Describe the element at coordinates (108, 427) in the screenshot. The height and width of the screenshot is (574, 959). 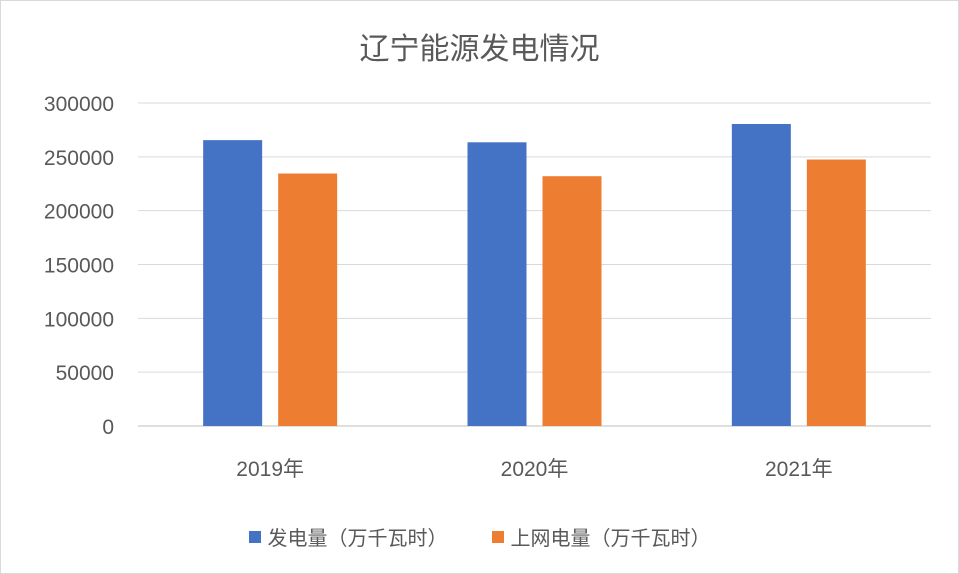
I see `y-tick-label: 0` at that location.